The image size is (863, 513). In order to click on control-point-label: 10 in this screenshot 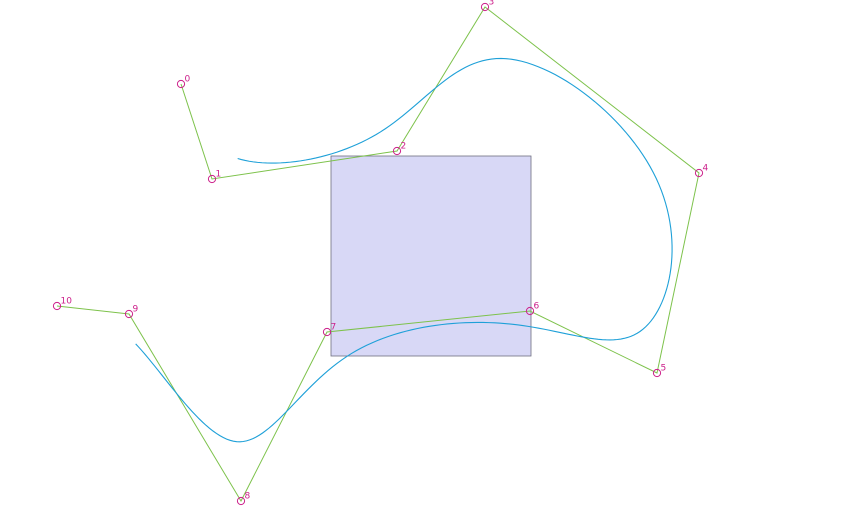, I will do `click(67, 302)`.